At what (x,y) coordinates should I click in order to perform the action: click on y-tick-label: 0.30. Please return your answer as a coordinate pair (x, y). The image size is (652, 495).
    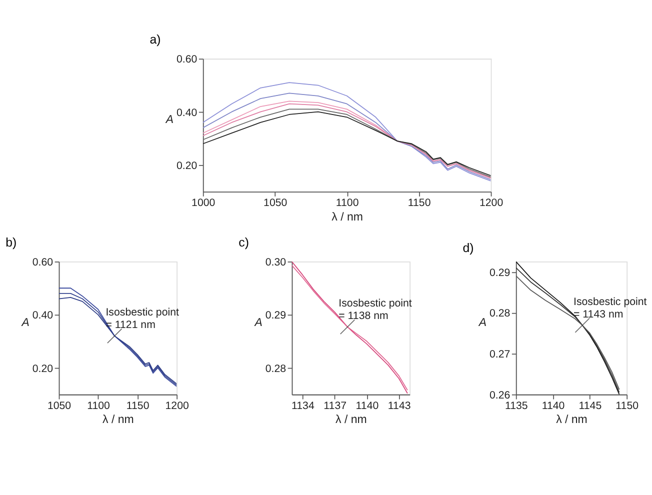
    Looking at the image, I should click on (275, 262).